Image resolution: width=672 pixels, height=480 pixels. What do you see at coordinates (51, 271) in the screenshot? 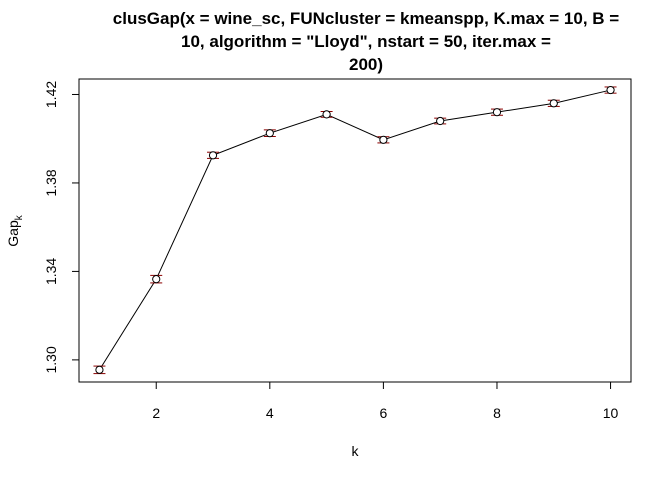
I see `y-tick-label: 1.34` at bounding box center [51, 271].